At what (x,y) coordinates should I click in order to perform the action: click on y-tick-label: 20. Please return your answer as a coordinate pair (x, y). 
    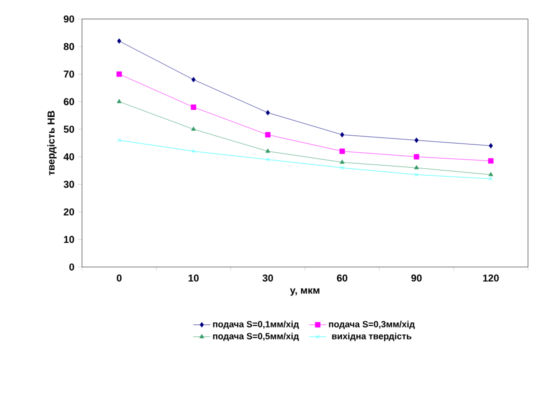
    Looking at the image, I should click on (69, 212).